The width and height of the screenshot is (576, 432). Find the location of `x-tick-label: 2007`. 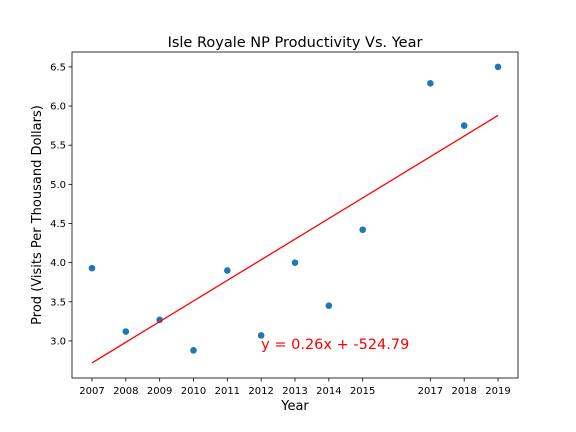

x-tick-label: 2007 is located at coordinates (91, 391).